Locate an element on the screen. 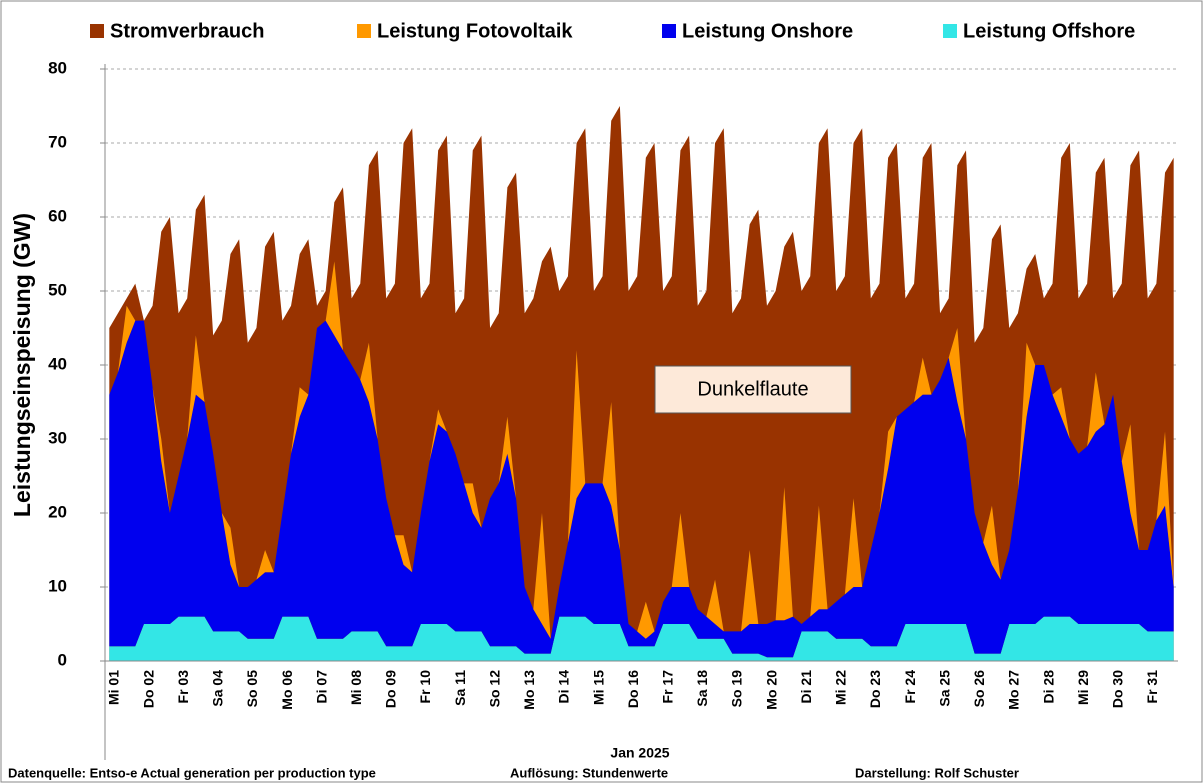 Image resolution: width=1203 pixels, height=783 pixels. x-tick-label: Do 23 is located at coordinates (875, 689).